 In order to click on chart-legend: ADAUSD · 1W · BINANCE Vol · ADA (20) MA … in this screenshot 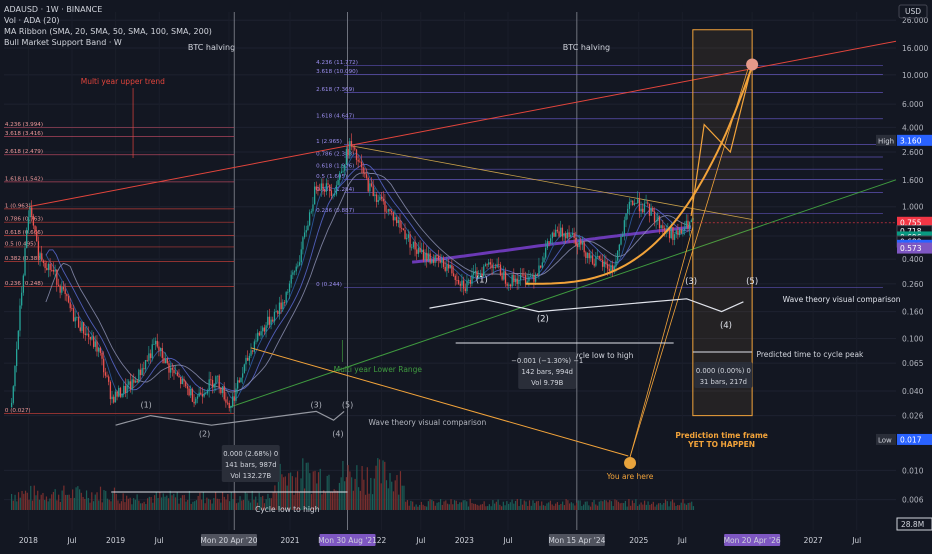, I will do `click(108, 26)`.